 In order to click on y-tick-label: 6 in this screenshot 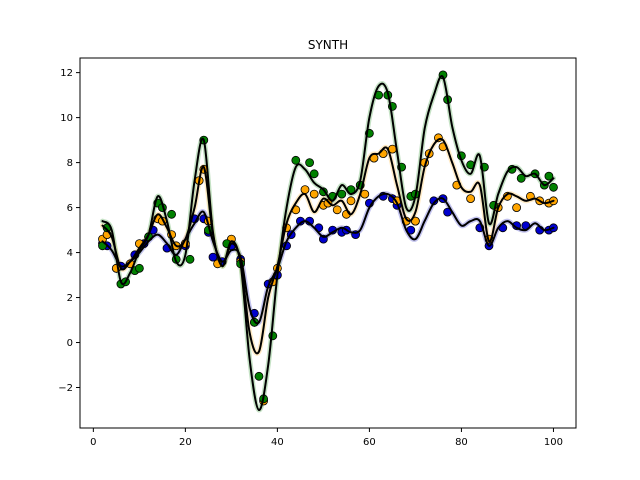, I will do `click(70, 208)`.